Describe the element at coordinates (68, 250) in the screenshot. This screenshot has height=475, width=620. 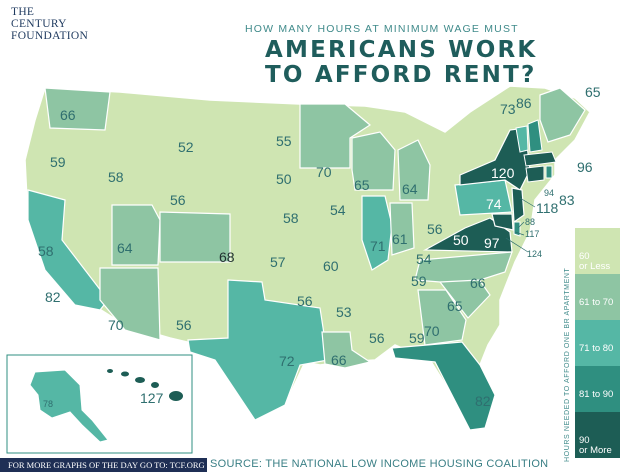
I see `state-ca` at that location.